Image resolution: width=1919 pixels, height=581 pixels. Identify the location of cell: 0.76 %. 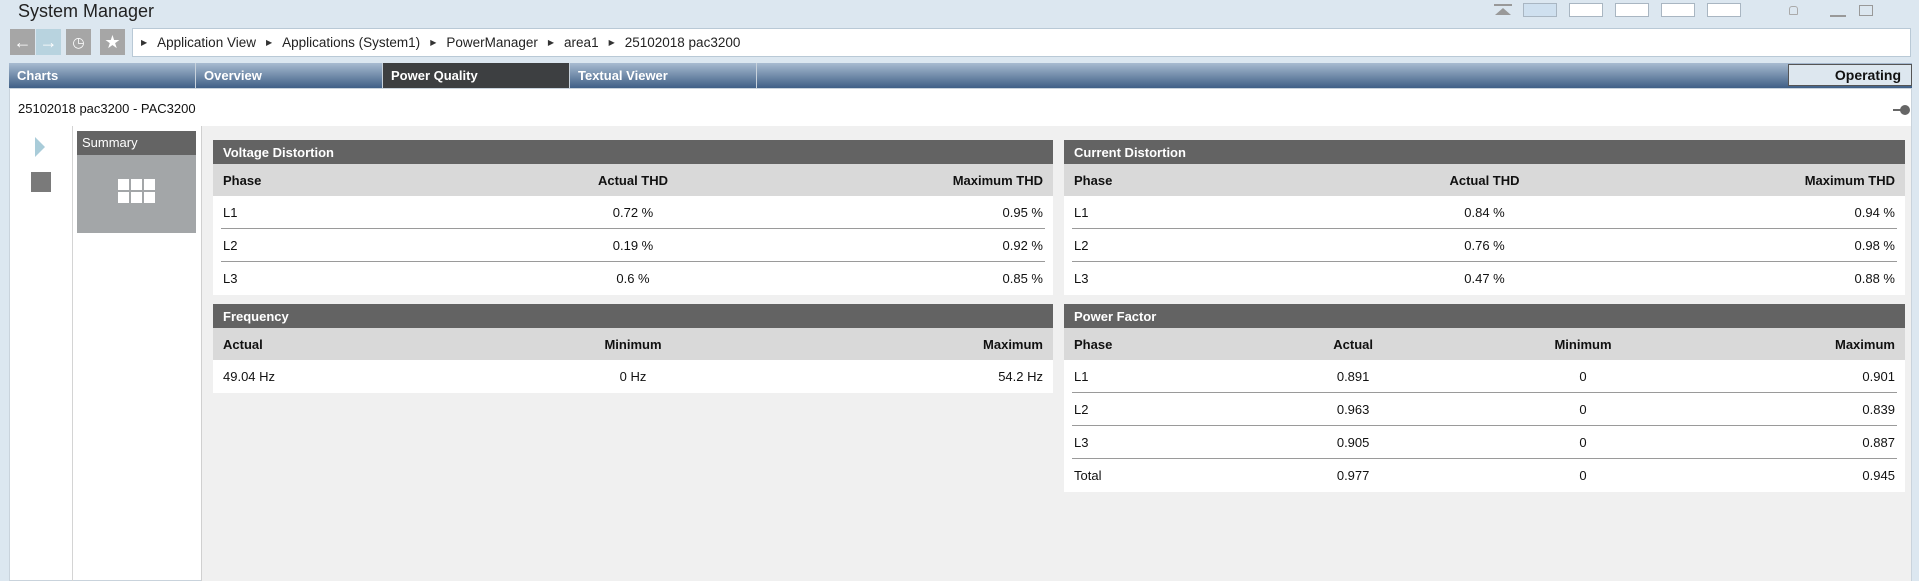
(1484, 245).